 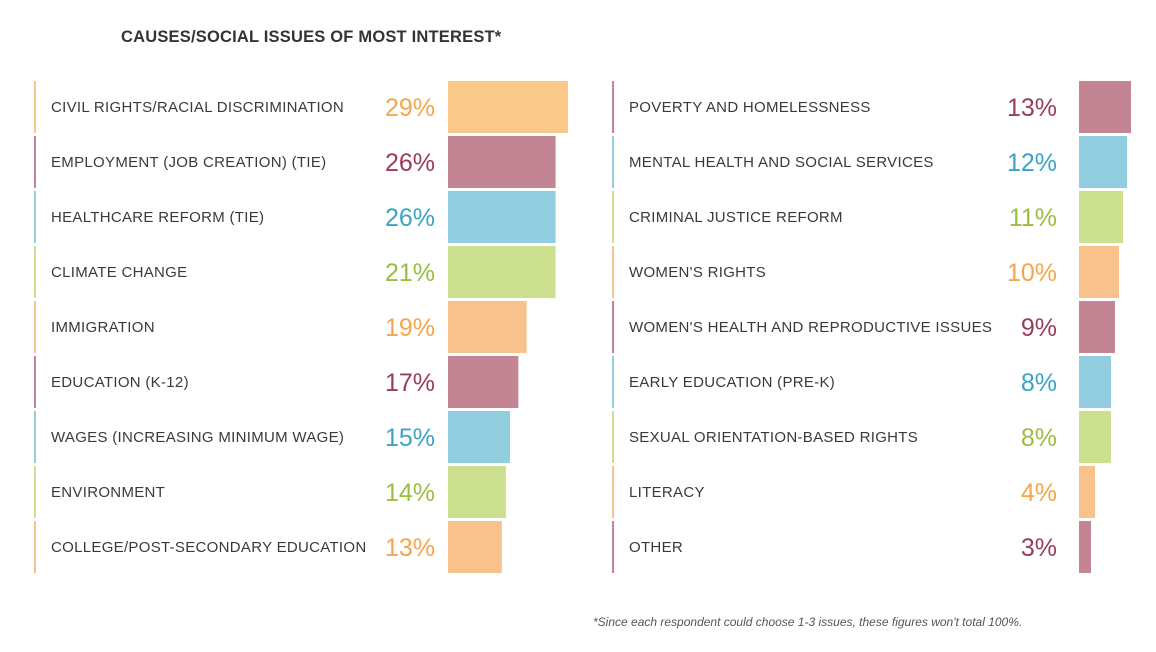 I want to click on left-category-label-5: EDUCATION (K-12), so click(x=120, y=382).